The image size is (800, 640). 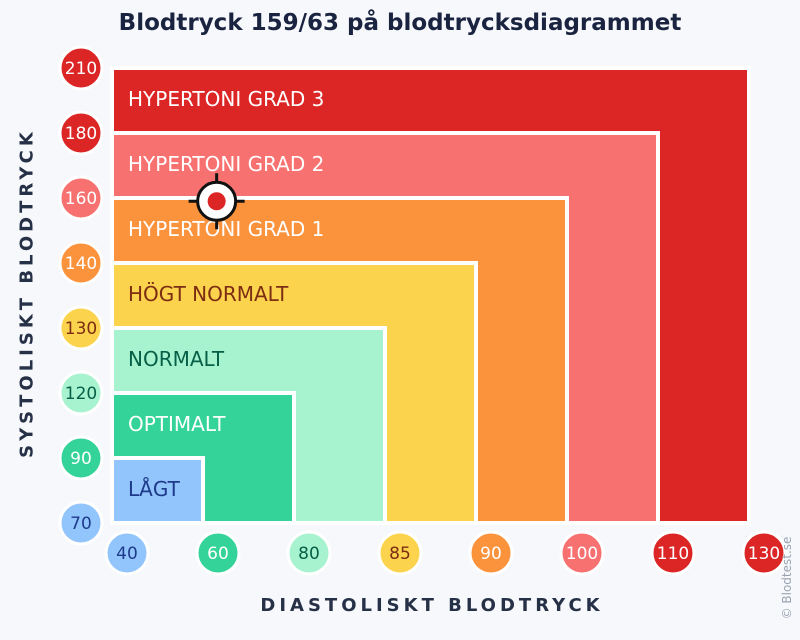 I want to click on x-tick-80: 80, so click(x=309, y=553).